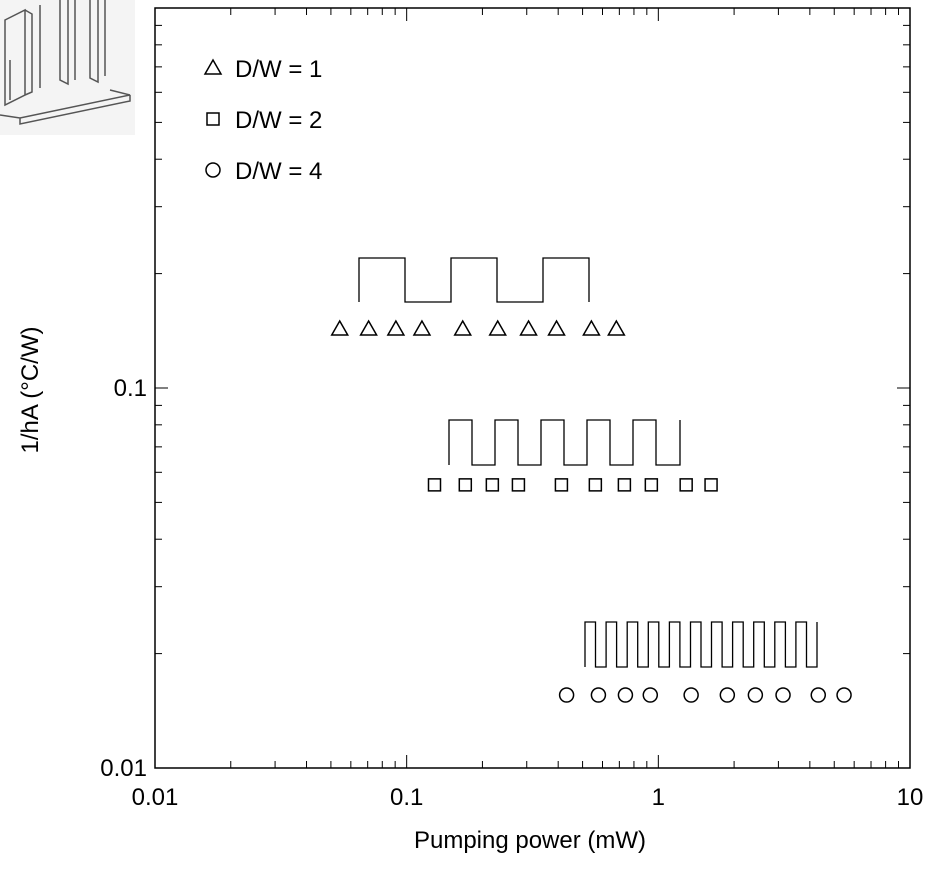  I want to click on x-tick-label: 0.1, so click(406, 797).